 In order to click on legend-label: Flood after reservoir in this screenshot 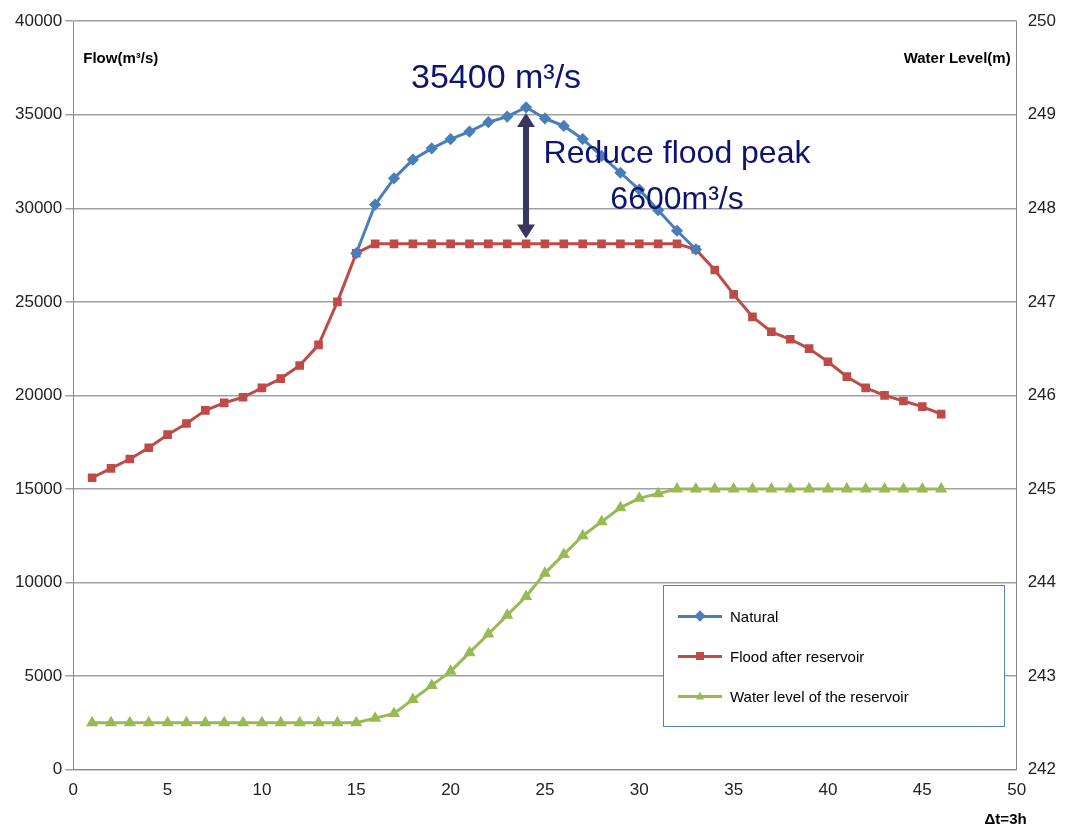, I will do `click(797, 656)`.